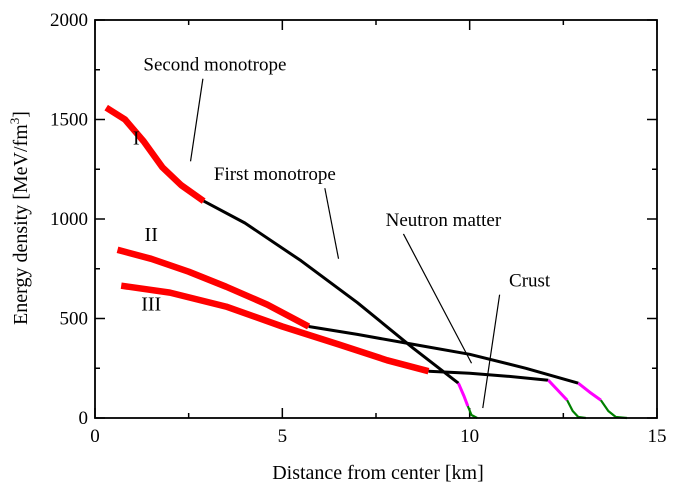  I want to click on y-tick-labels: 0 500 1000 1500 2000, so click(69, 219).